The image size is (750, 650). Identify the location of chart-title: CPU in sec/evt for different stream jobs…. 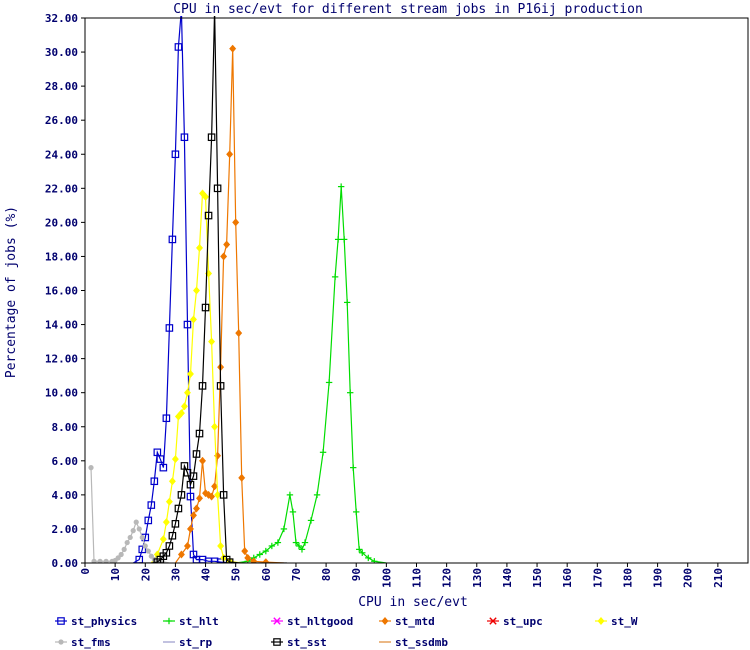
(408, 9).